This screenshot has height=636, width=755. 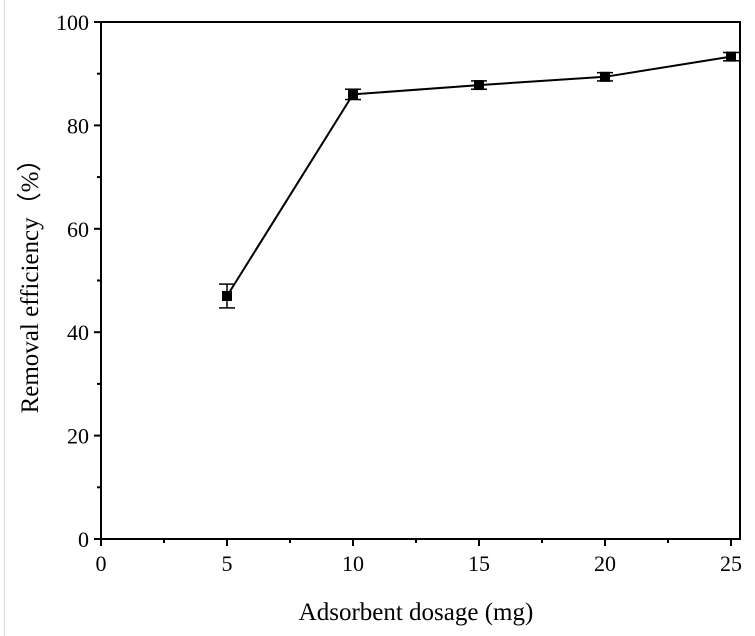 What do you see at coordinates (416, 612) in the screenshot?
I see `x-axis-title: Adsorbent dosage (mg)` at bounding box center [416, 612].